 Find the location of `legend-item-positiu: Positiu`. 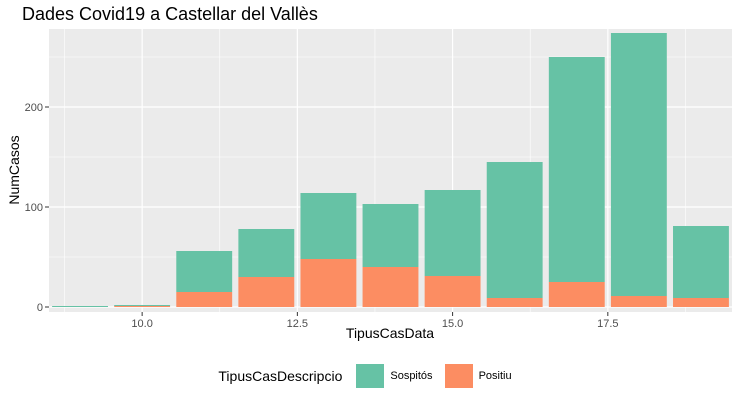

legend-item-positiu: Positiu is located at coordinates (478, 376).